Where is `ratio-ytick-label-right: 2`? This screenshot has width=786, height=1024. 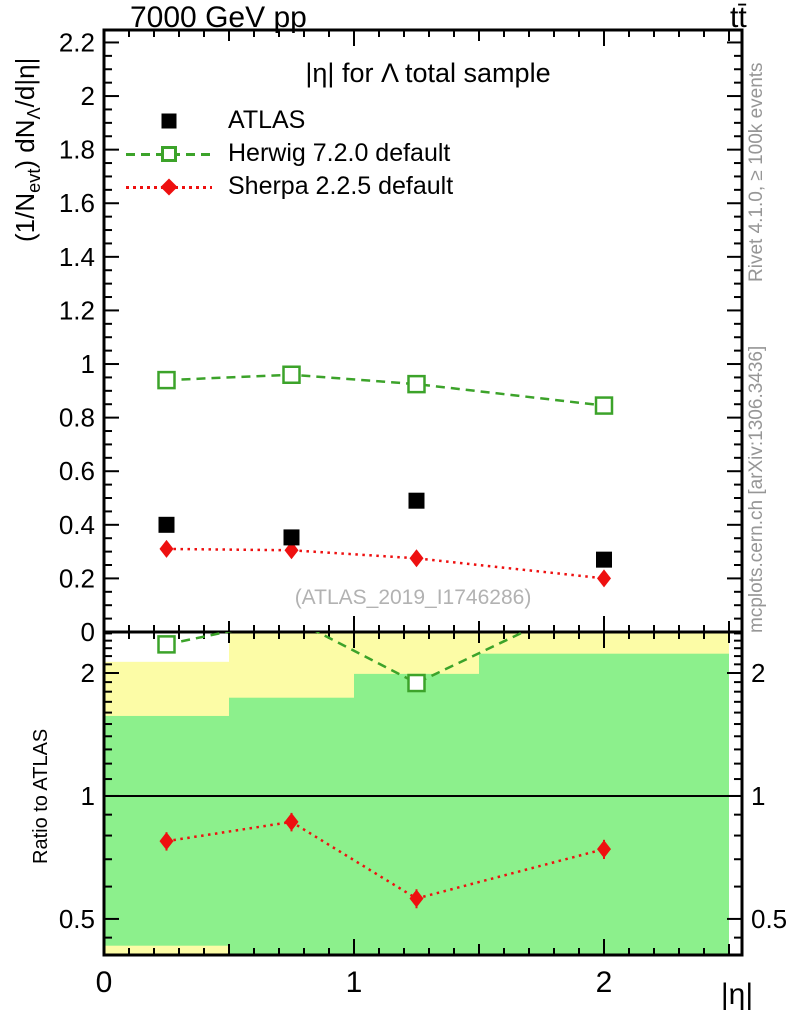 ratio-ytick-label-right: 2 is located at coordinates (758, 673).